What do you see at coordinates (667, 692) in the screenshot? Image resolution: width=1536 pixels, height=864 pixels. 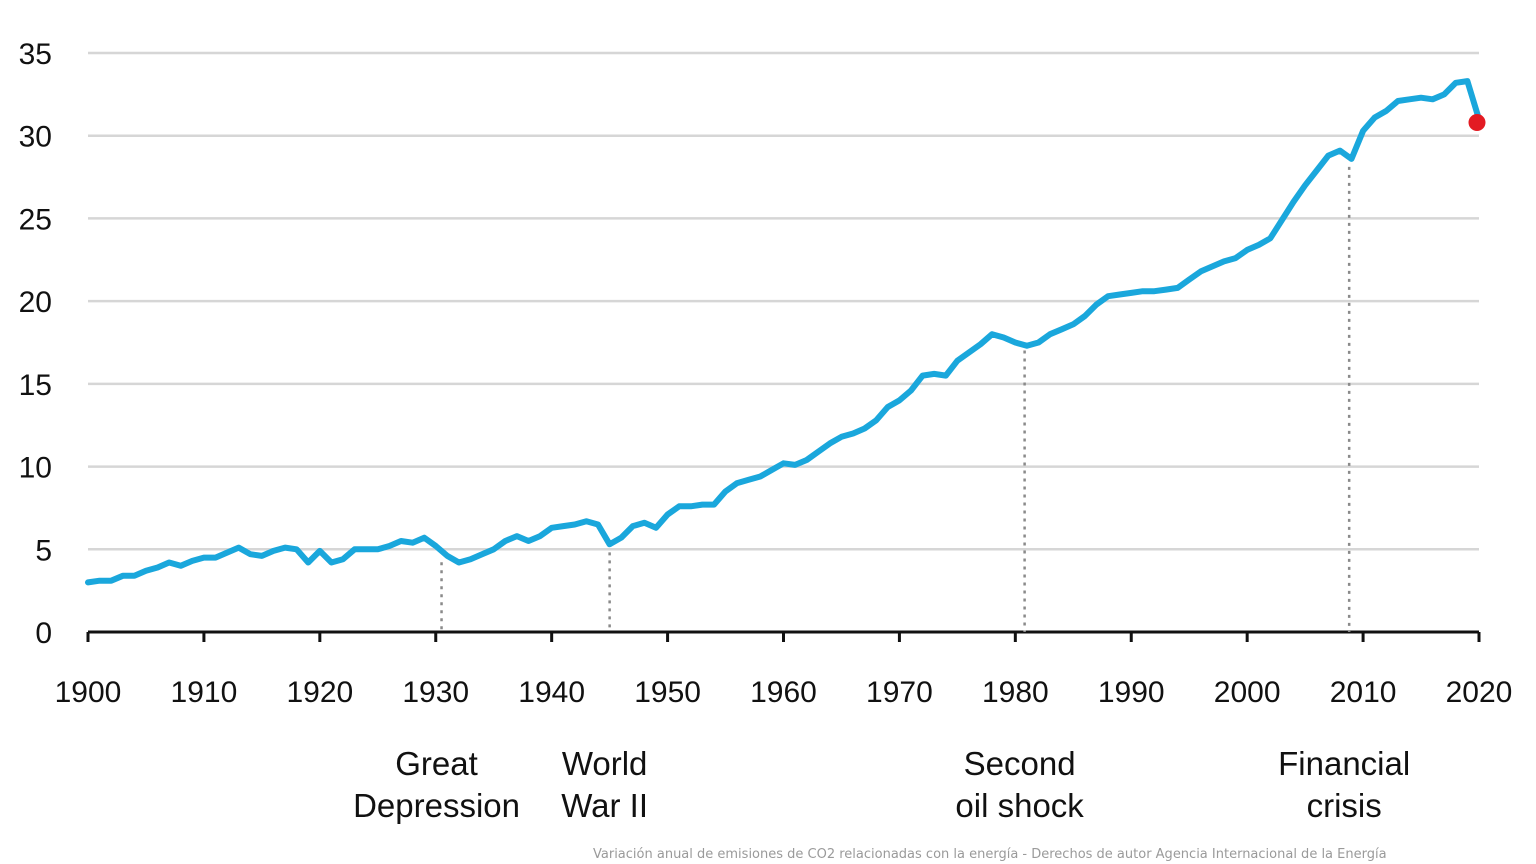 I see `x-tick-label: 1950` at bounding box center [667, 692].